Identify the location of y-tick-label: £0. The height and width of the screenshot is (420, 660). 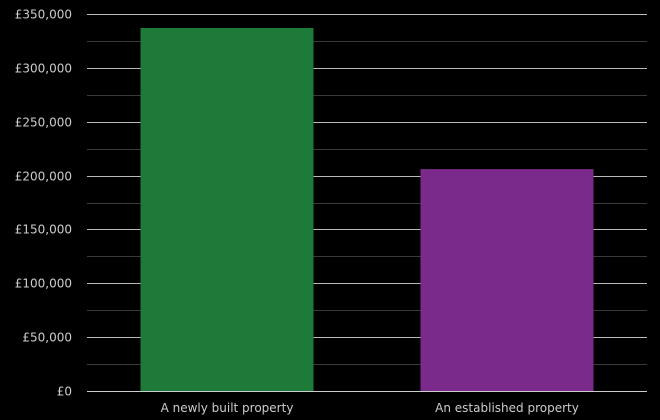
(64, 392).